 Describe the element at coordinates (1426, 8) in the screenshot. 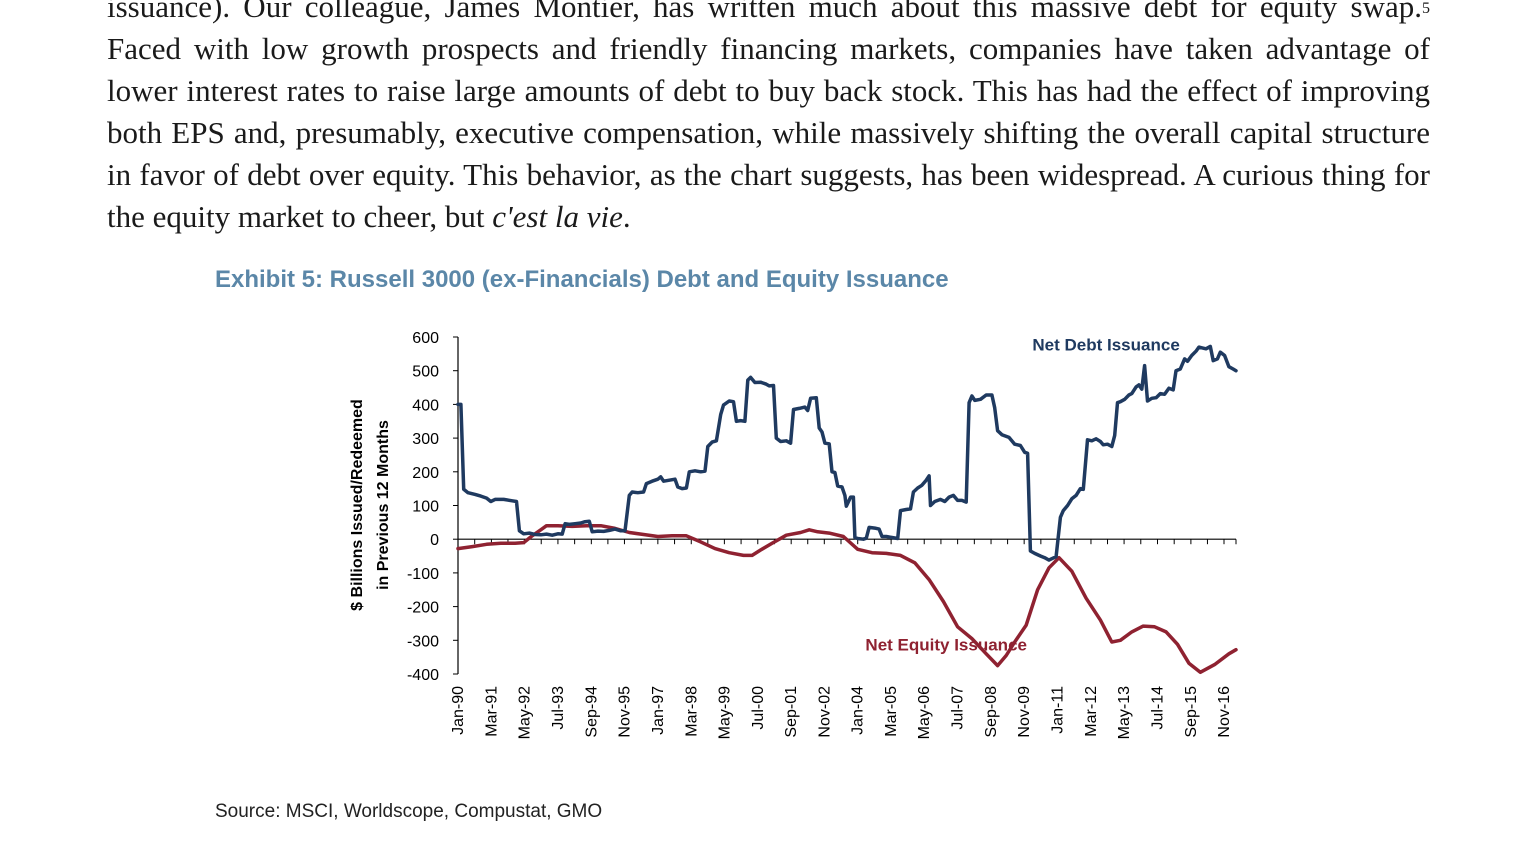

I see `footnote-marker: 5` at that location.